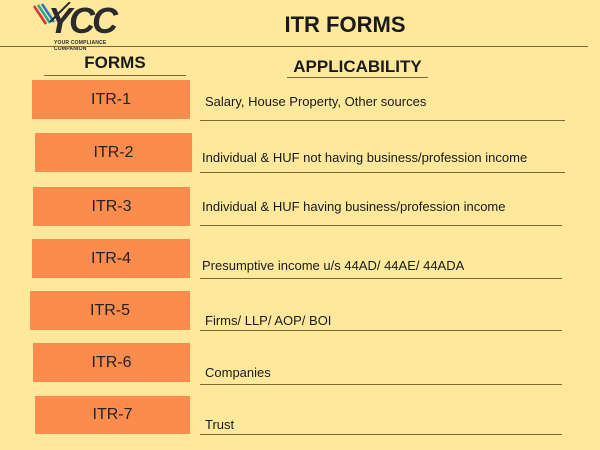 The width and height of the screenshot is (600, 450). I want to click on logo-text: YCC, so click(83, 20).